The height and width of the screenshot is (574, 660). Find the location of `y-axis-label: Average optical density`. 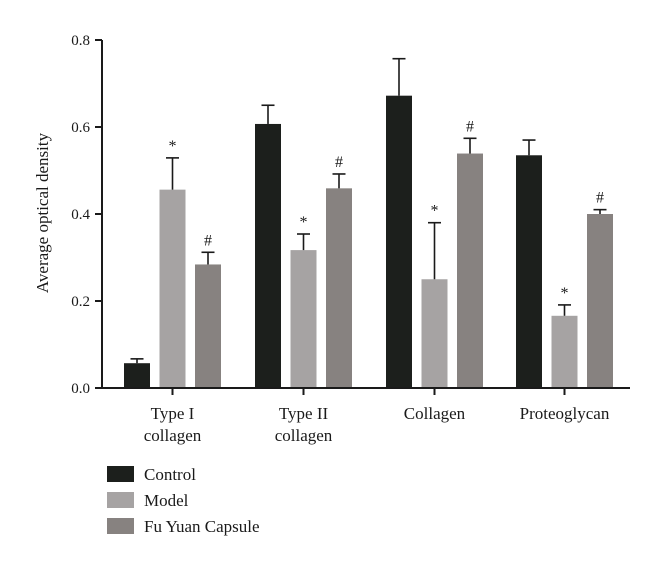

y-axis-label: Average optical density is located at coordinates (42, 212).